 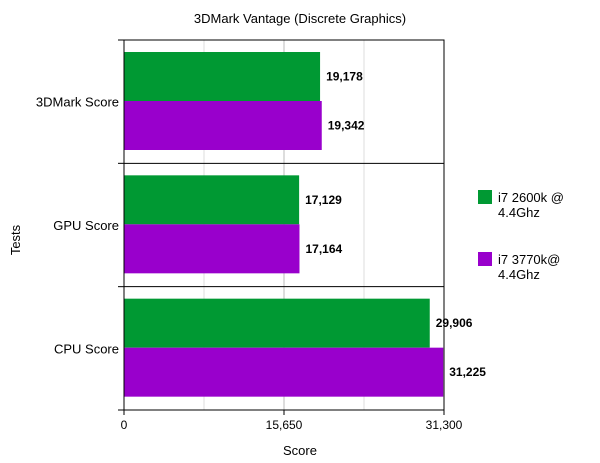 What do you see at coordinates (323, 249) in the screenshot?
I see `data-label: 17,164` at bounding box center [323, 249].